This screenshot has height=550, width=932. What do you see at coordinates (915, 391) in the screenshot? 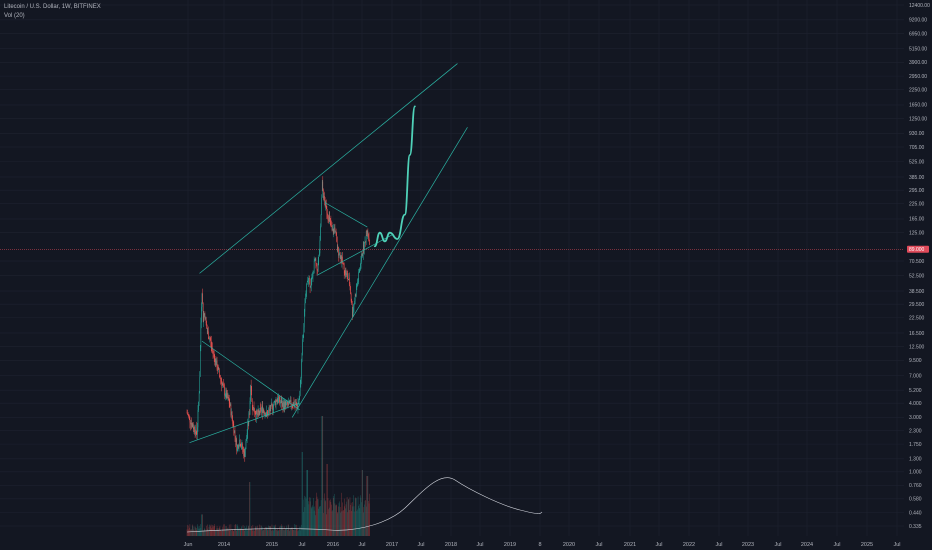
I see `price-axis-tick: 5.200` at bounding box center [915, 391].